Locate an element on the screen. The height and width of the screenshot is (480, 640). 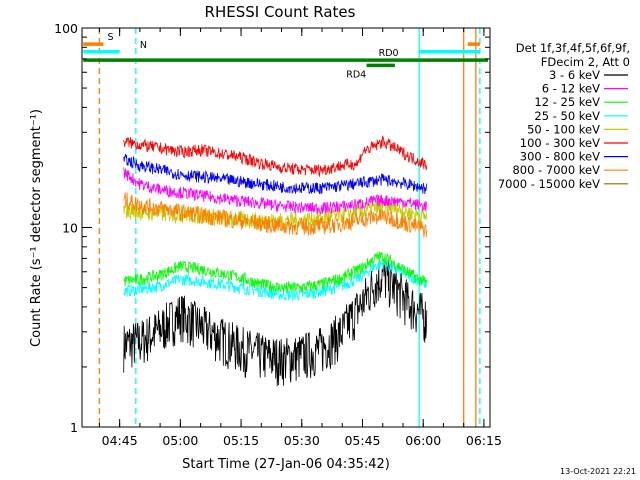
x-tick-label-6: 06:15 is located at coordinates (484, 440).